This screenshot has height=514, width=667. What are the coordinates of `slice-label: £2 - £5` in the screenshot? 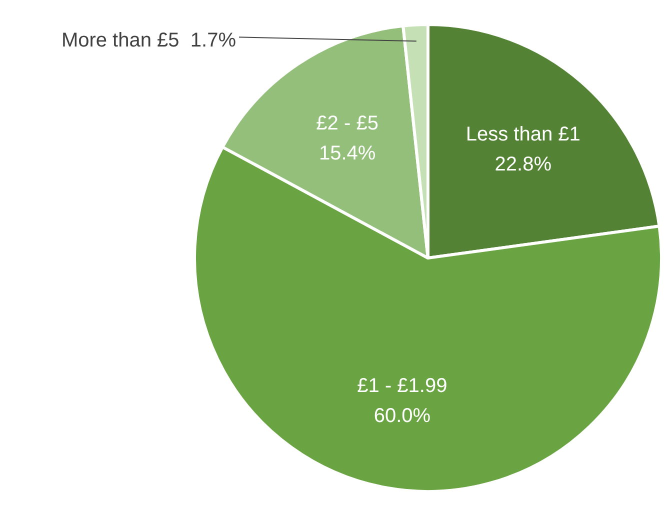 It's located at (347, 123).